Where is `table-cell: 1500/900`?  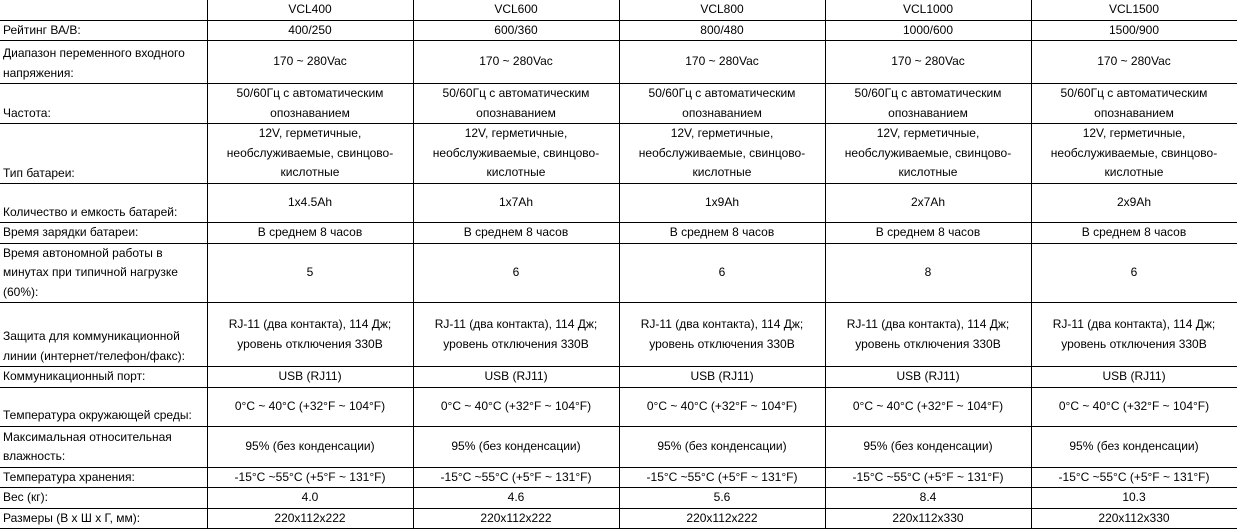
table-cell: 1500/900 is located at coordinates (1133, 30).